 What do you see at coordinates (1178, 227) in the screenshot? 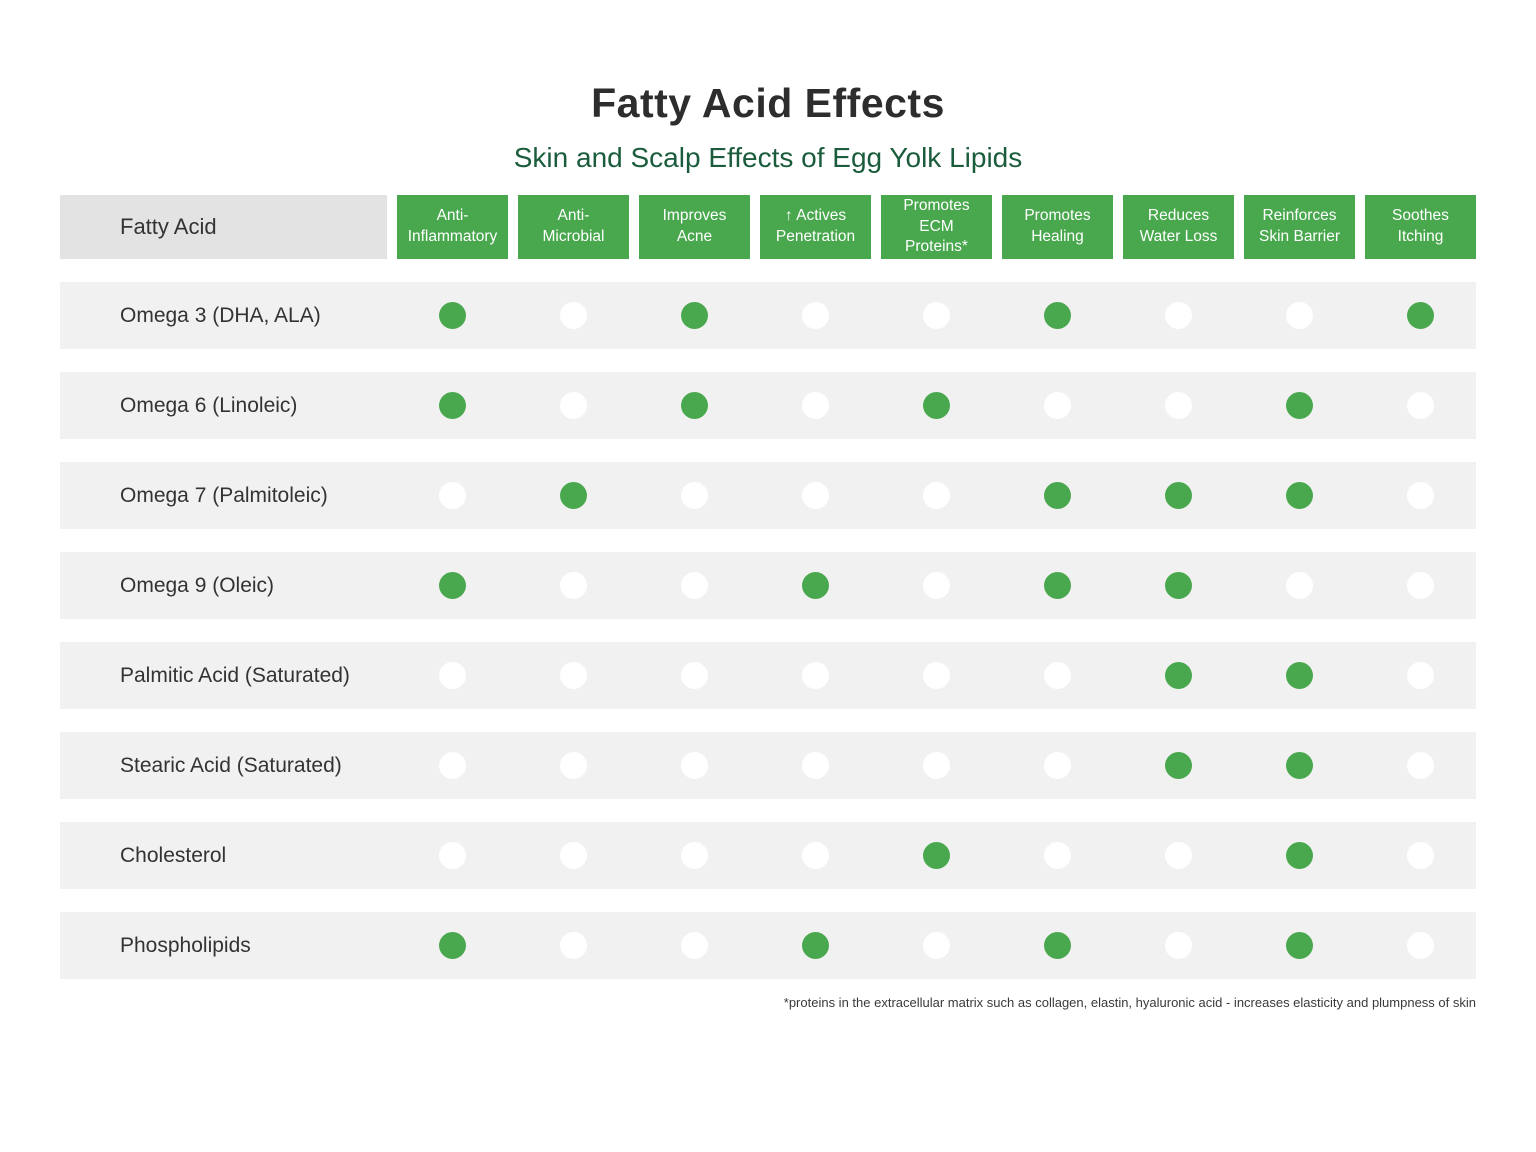
I see `column-header-7: Reduces Water Loss` at bounding box center [1178, 227].